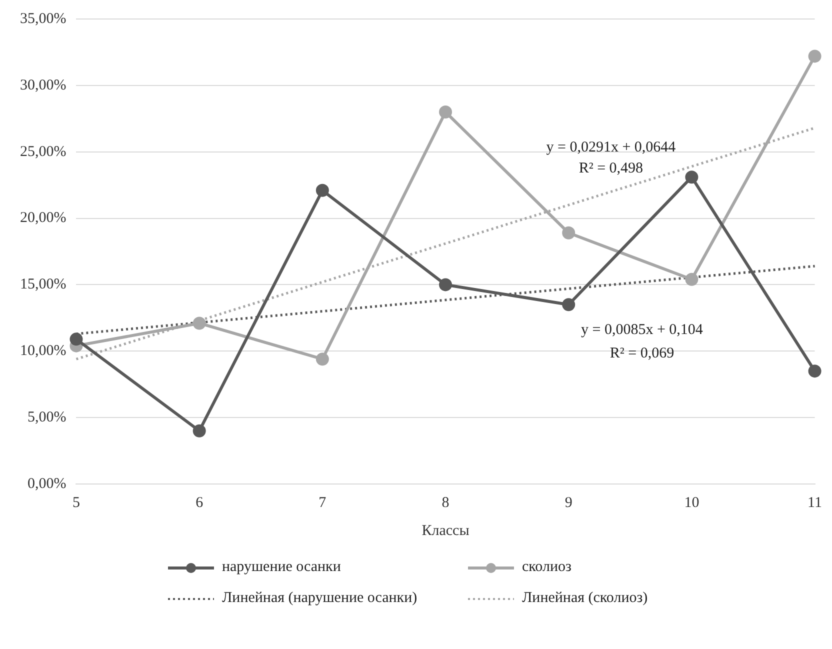 The image size is (832, 649). I want to click on legend-label: Линейная (нарушение осанки), so click(320, 598).